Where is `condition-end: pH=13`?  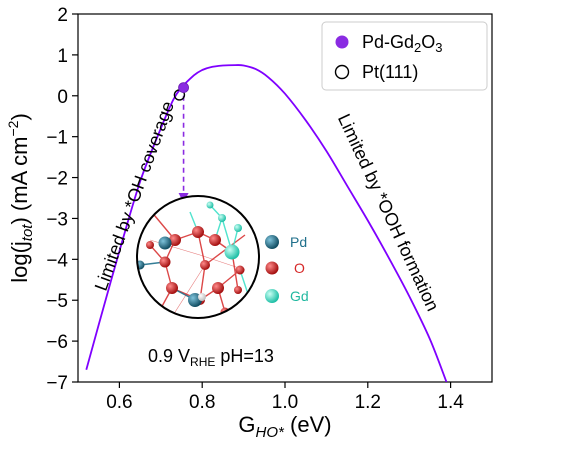
condition-end: pH=13 is located at coordinates (244, 356).